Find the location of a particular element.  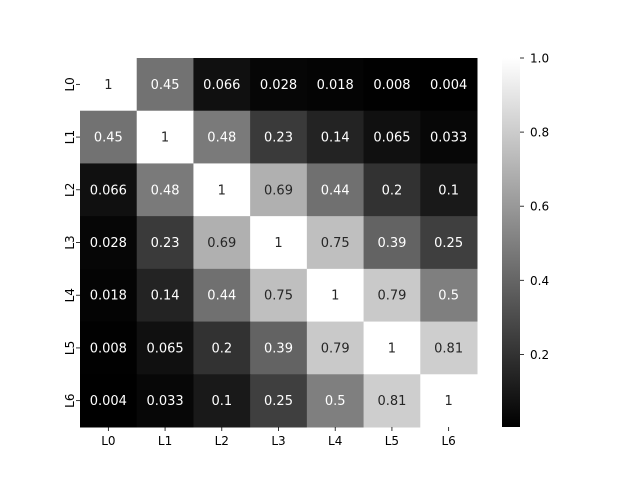

y-axis: L0 L1 L2 L3 L4 L5 L6 is located at coordinates (71, 242).